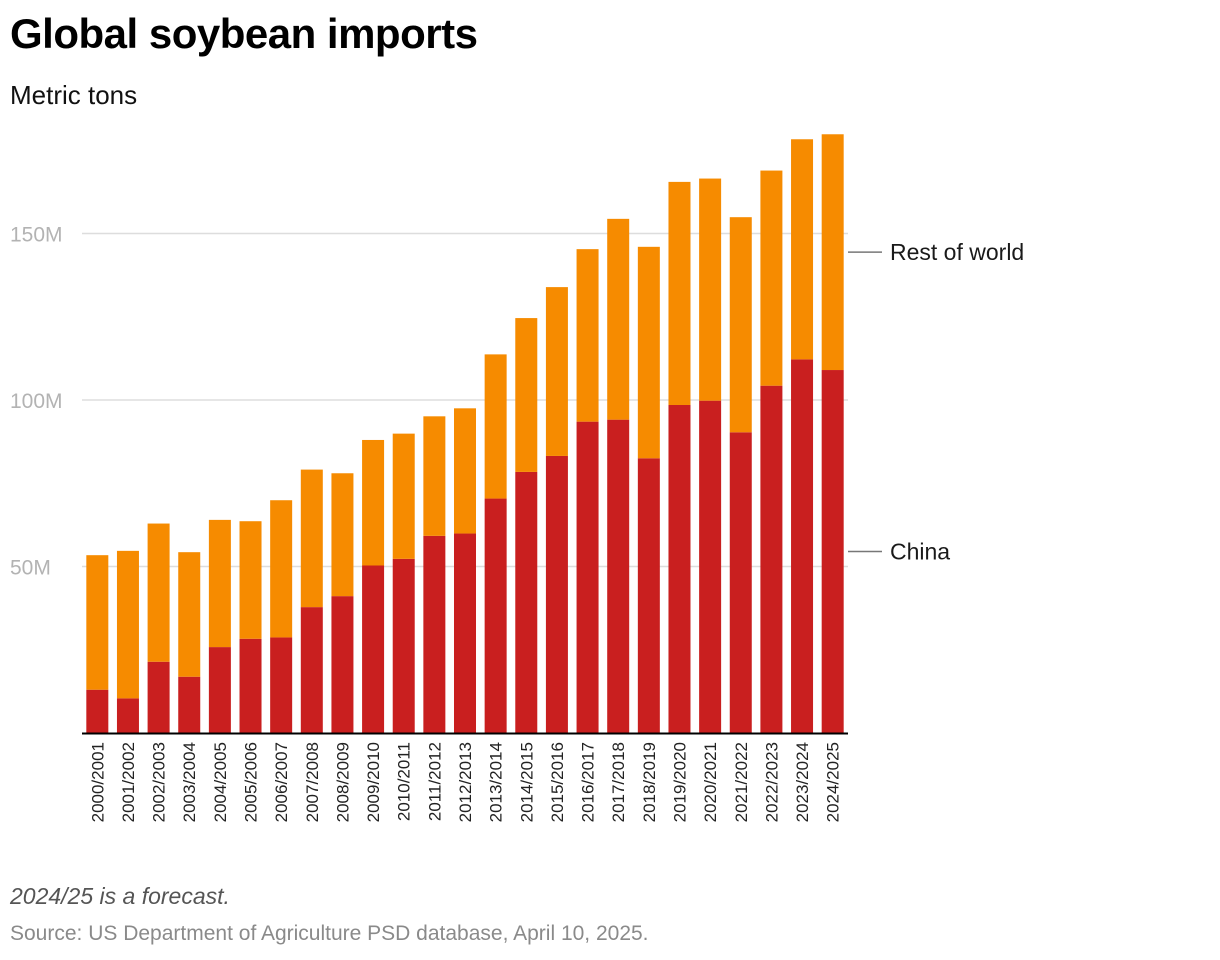 Image resolution: width=1220 pixels, height=960 pixels. Describe the element at coordinates (557, 782) in the screenshot. I see `x-label-2015/2016: 2015/2016` at that location.